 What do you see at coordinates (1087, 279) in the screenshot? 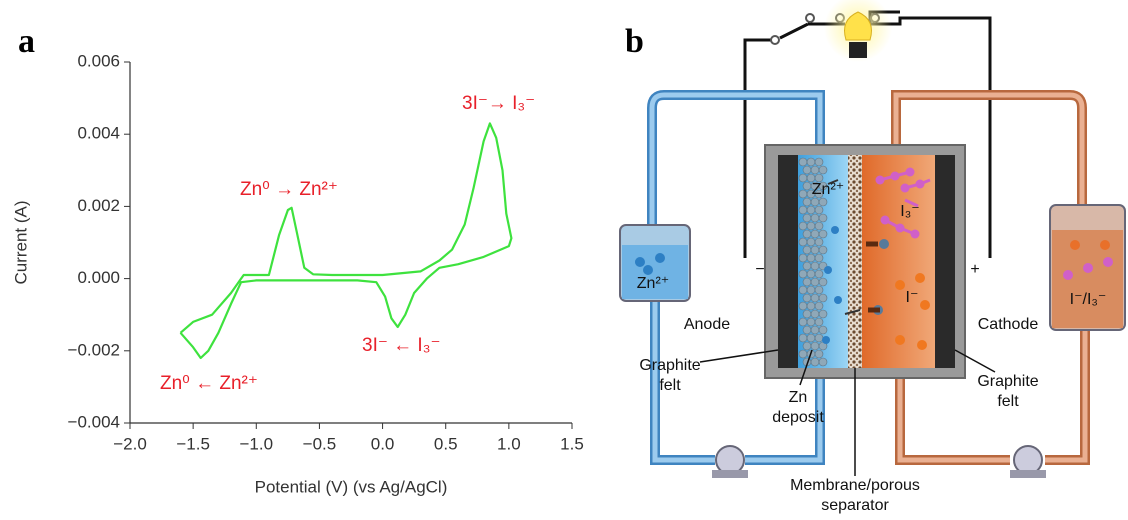
I see `catholyte-liquid` at bounding box center [1087, 279].